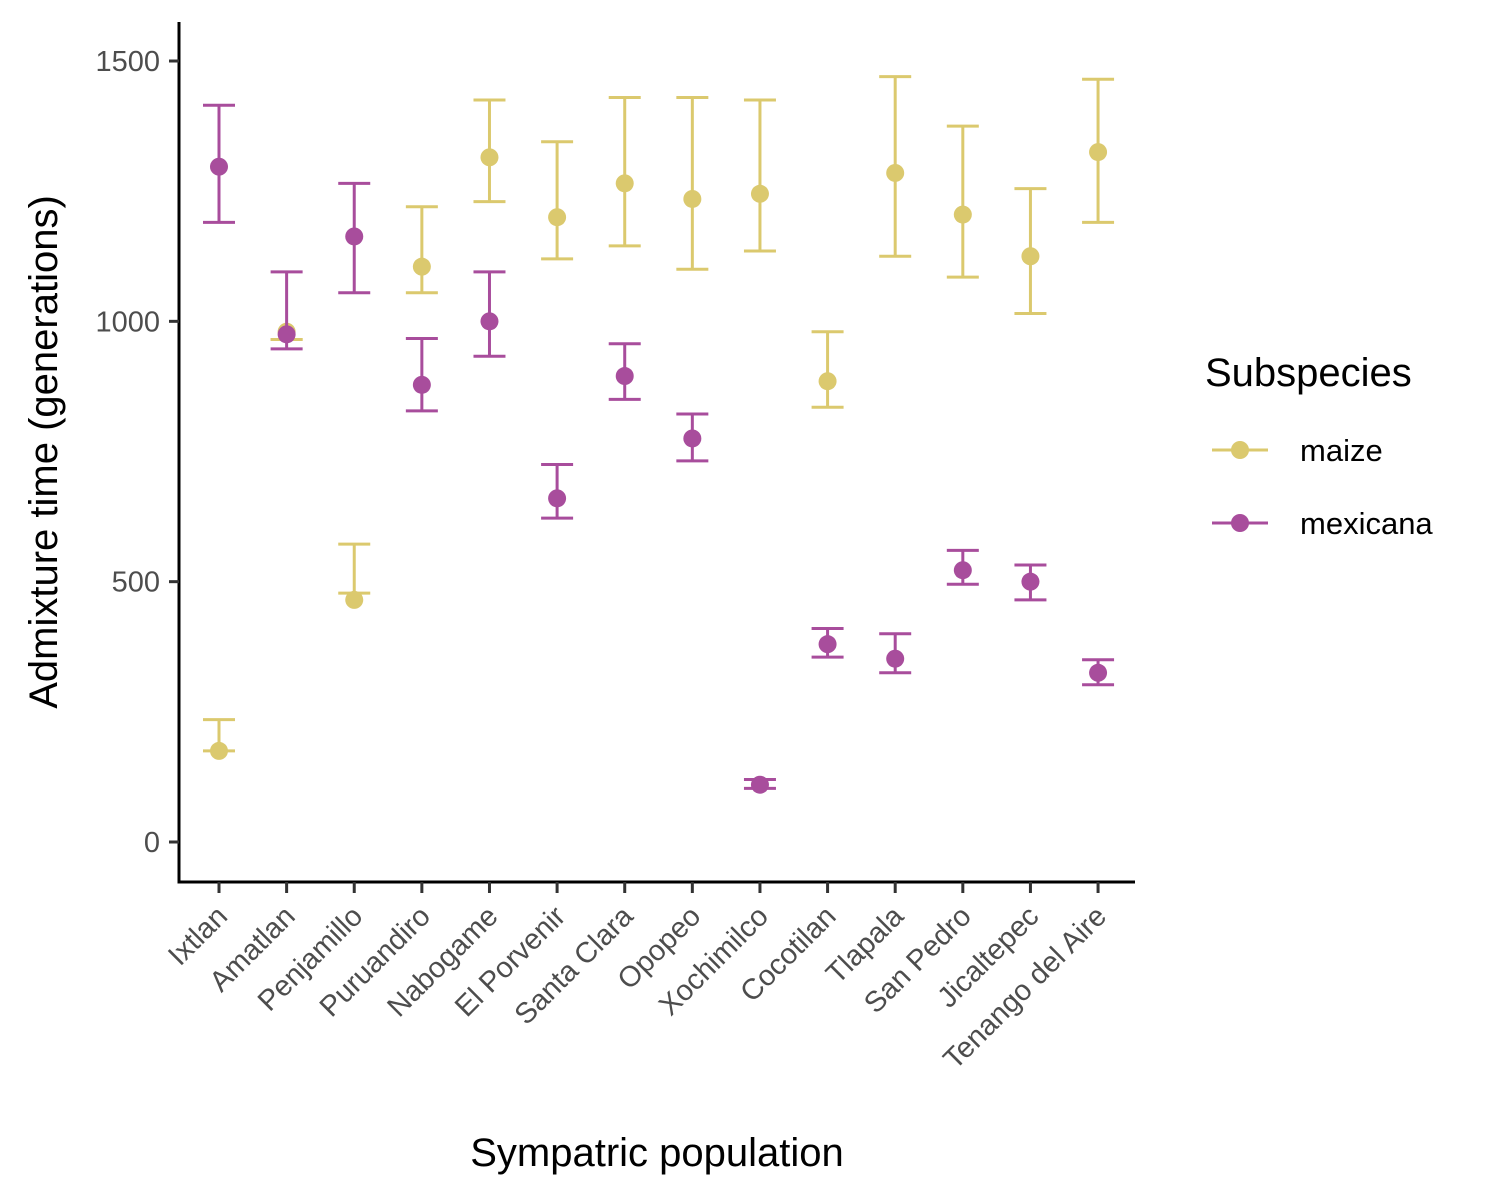  What do you see at coordinates (489, 321) in the screenshot?
I see `mexicana-point-nabogame` at bounding box center [489, 321].